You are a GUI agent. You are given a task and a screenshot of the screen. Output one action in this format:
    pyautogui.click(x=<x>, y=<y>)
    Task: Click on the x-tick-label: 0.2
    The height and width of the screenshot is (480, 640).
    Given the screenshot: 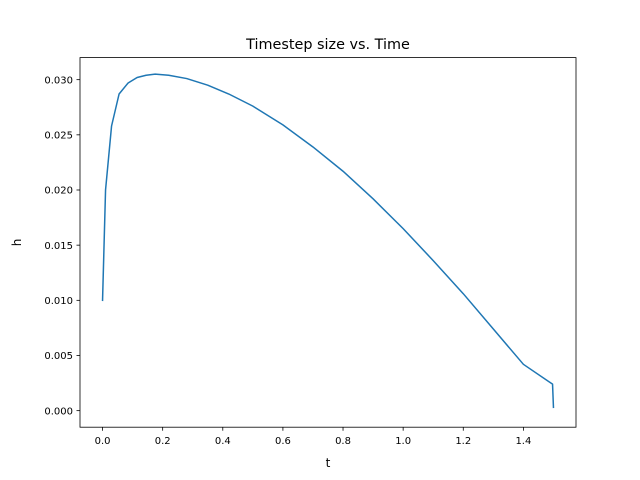 What is the action you would take?
    pyautogui.click(x=163, y=441)
    